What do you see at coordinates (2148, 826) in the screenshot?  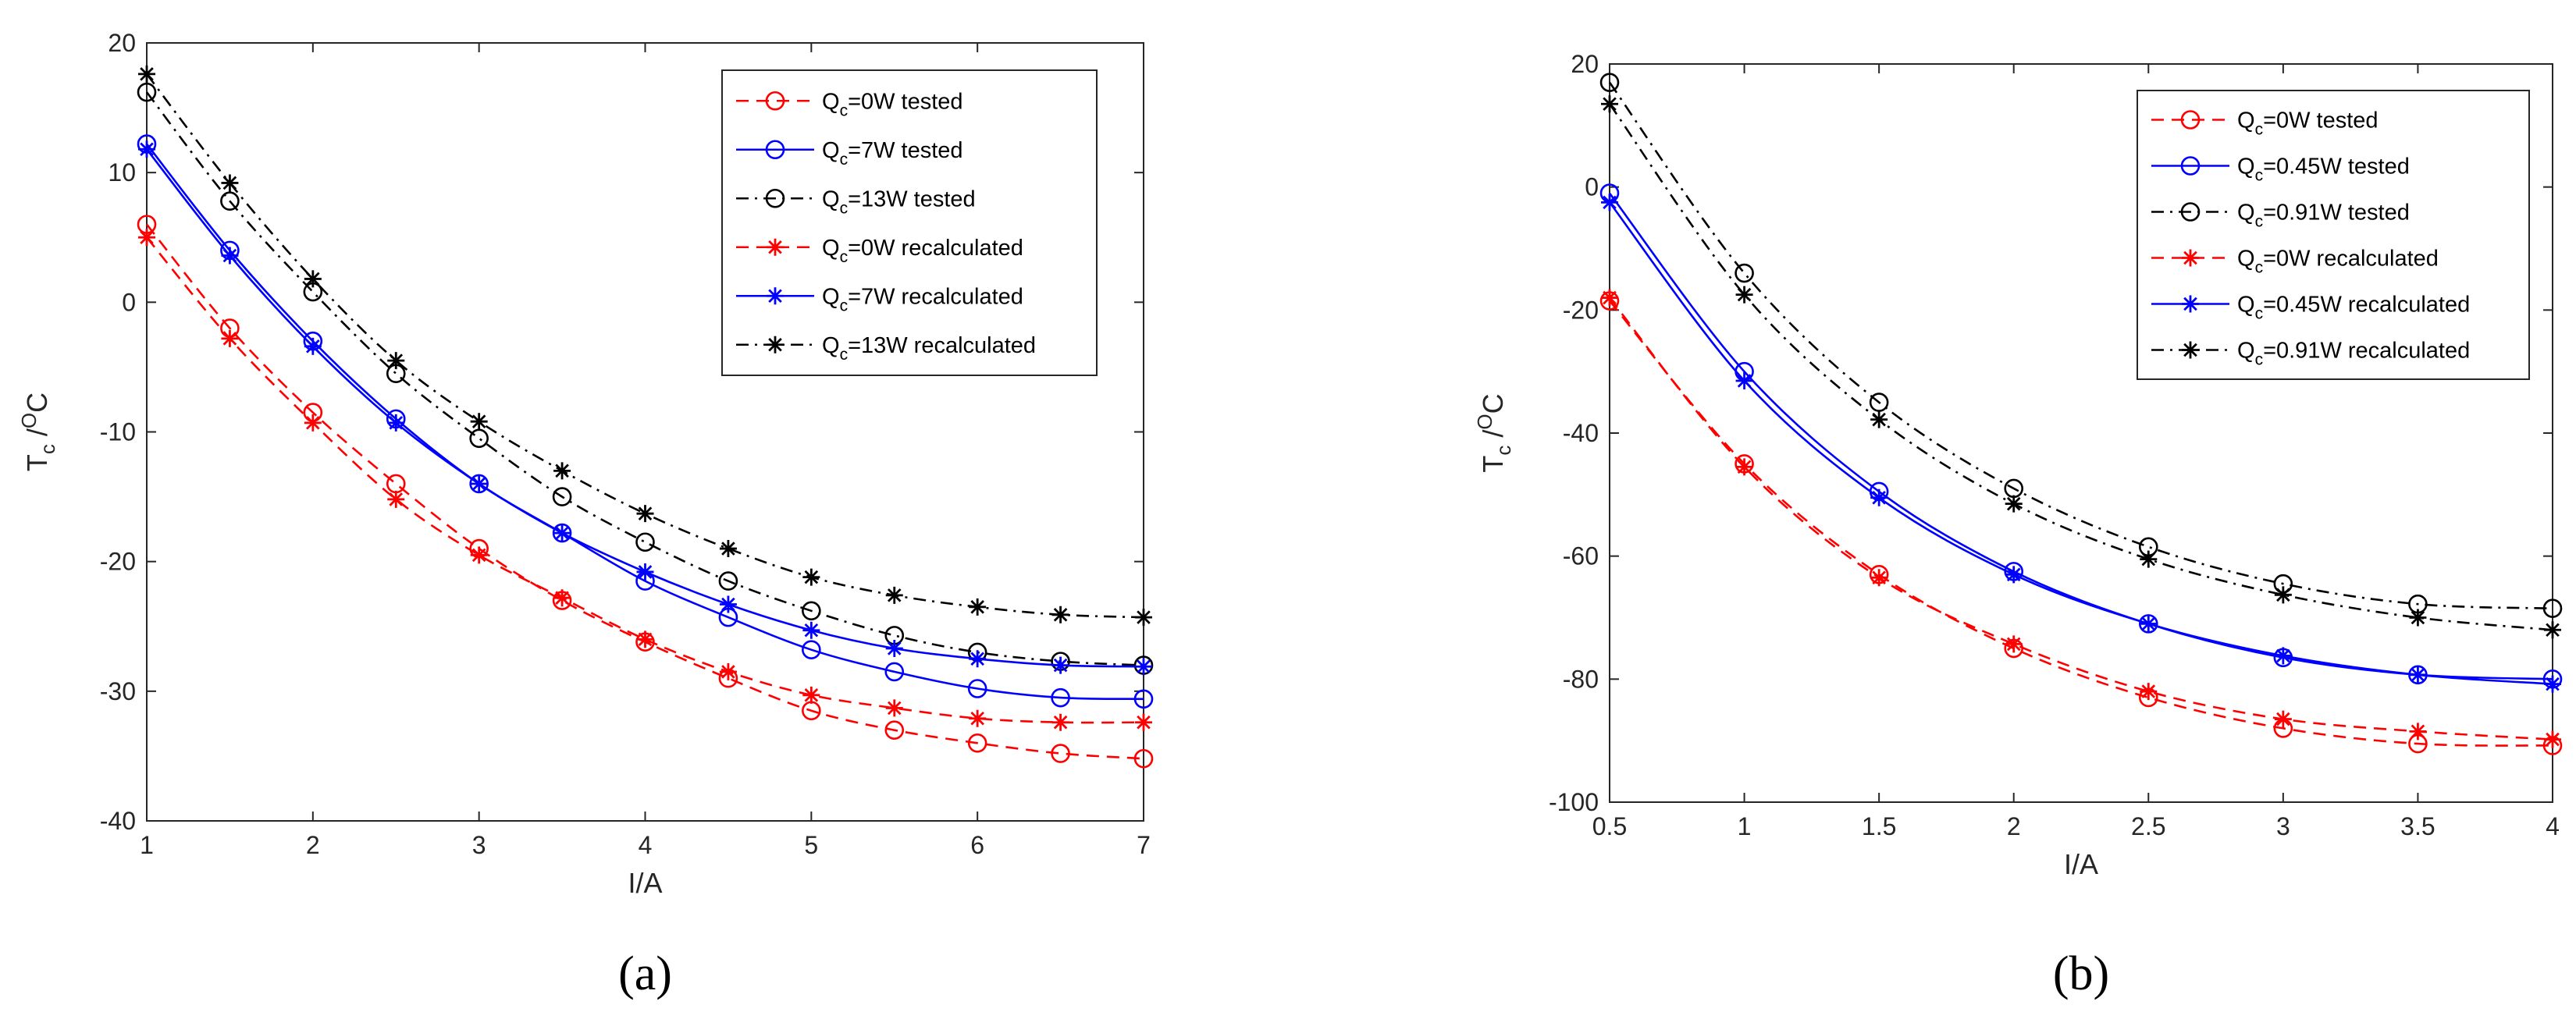 I see `x-tick-label: 2.5` at bounding box center [2148, 826].